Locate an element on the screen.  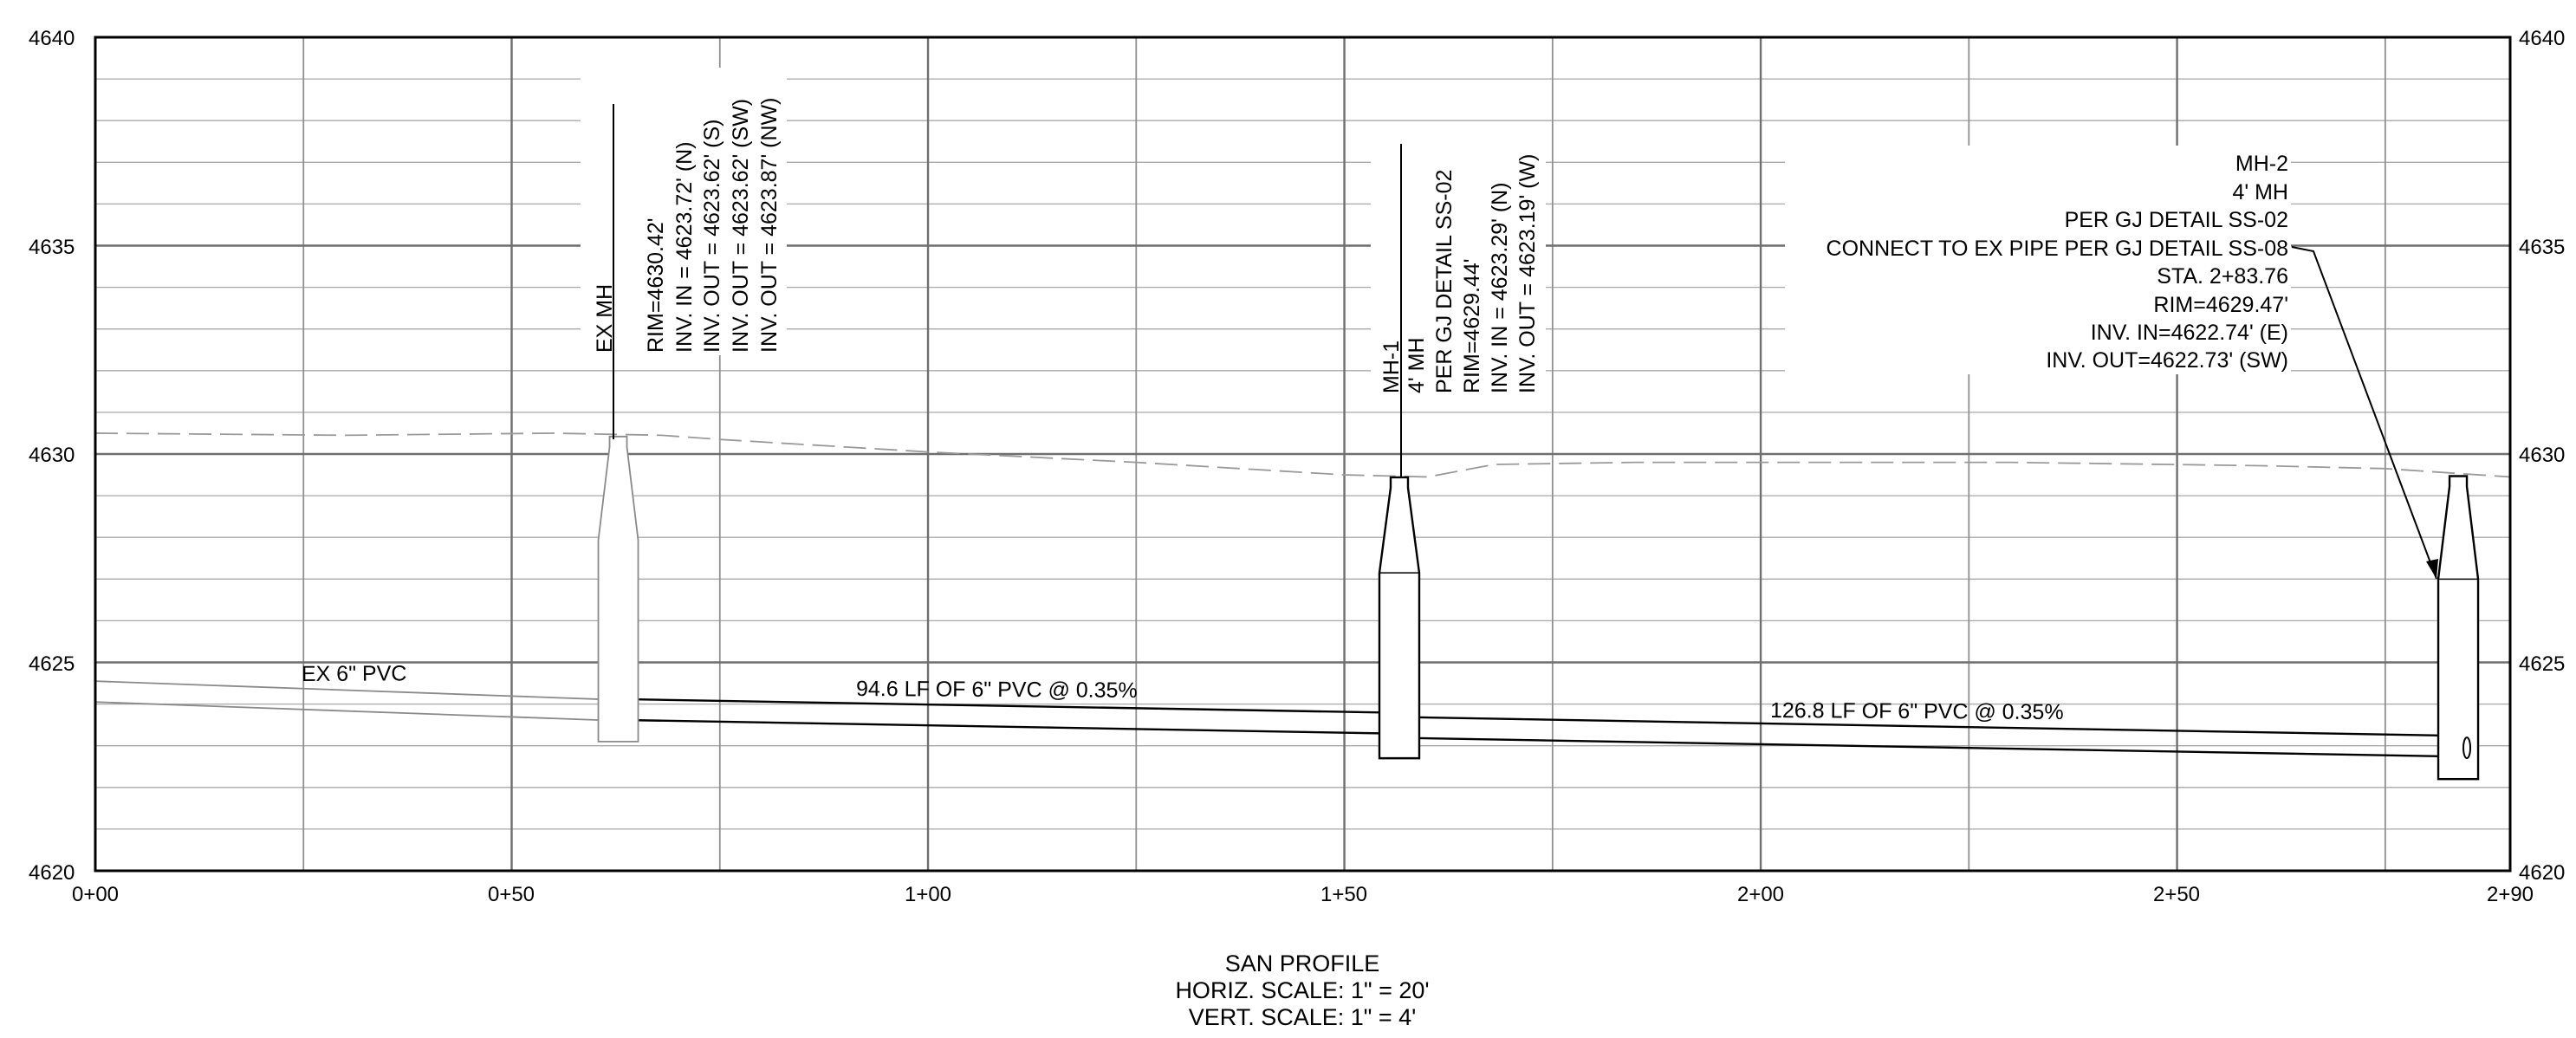
mh1-rim: RIM=4629.44' is located at coordinates (1472, 325).